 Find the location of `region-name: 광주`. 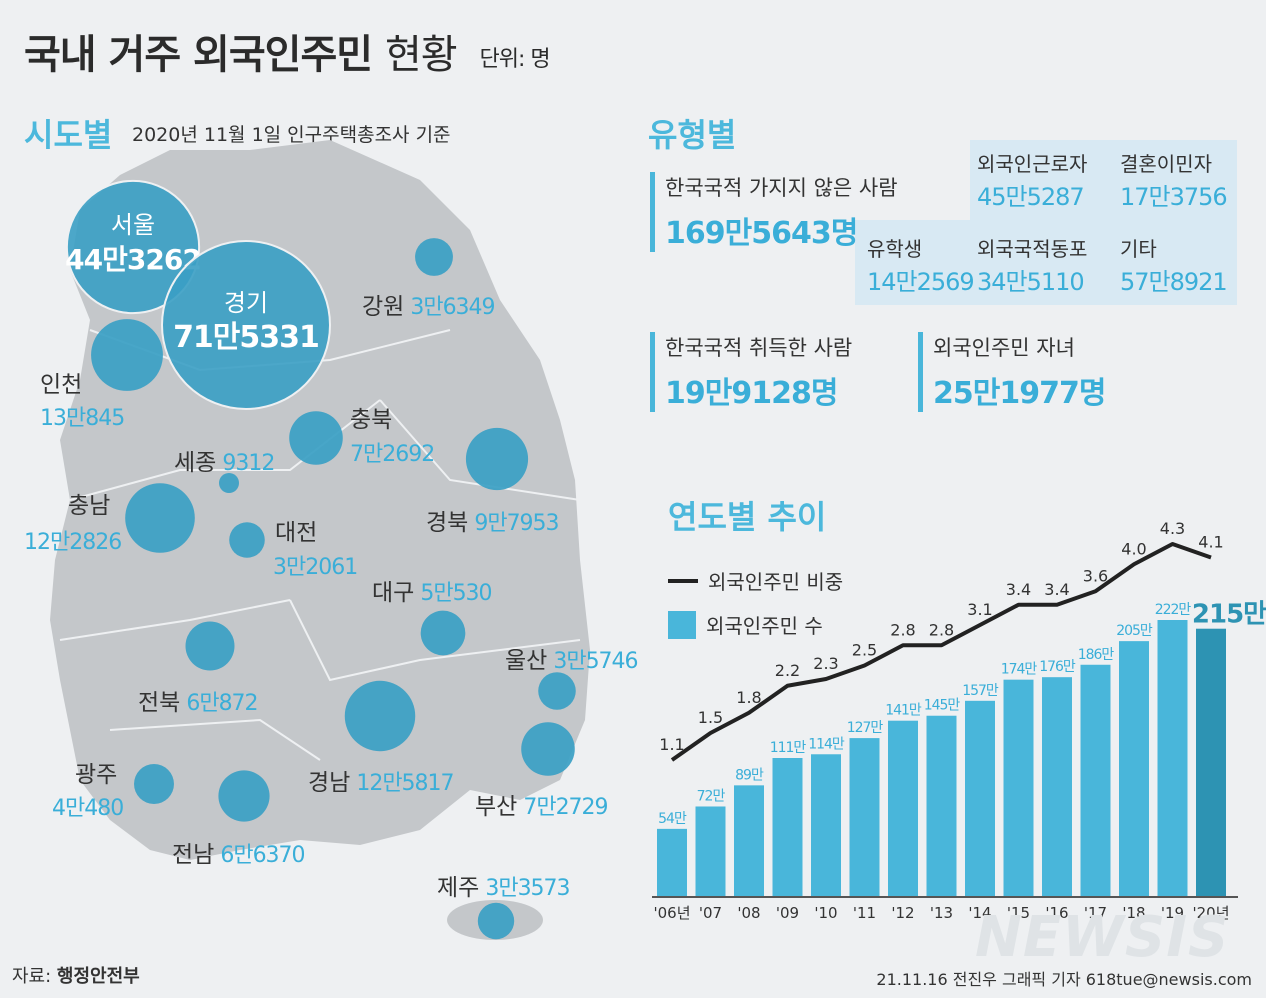

region-name: 광주 is located at coordinates (96, 775).